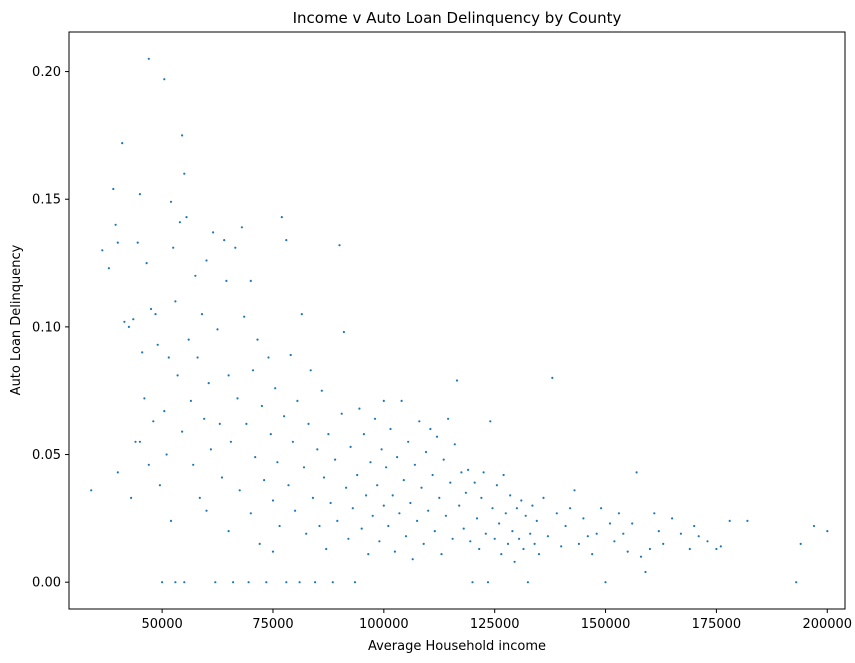 The width and height of the screenshot is (855, 663). What do you see at coordinates (827, 624) in the screenshot?
I see `x-tick-label: 200000` at bounding box center [827, 624].